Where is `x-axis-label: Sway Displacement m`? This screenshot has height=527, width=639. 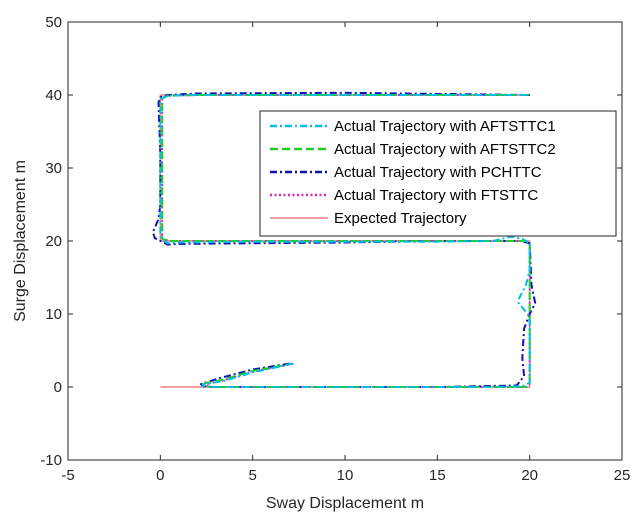 x-axis-label: Sway Displacement m is located at coordinates (345, 503).